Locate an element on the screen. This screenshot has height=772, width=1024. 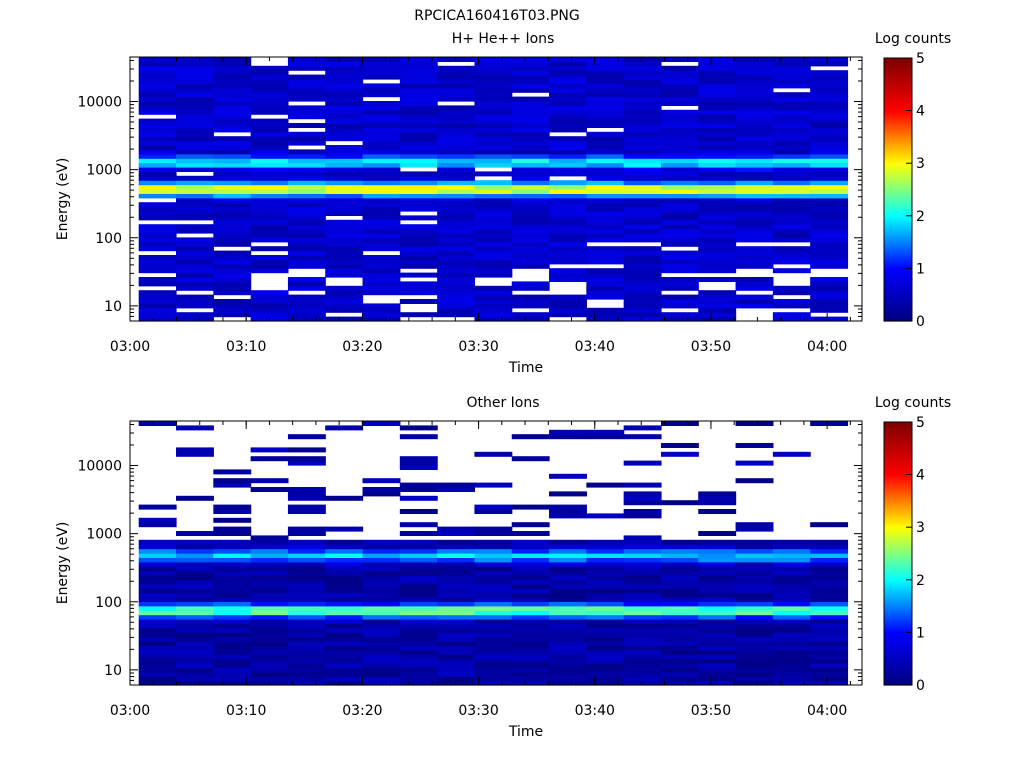
colorbar-tick-label: 0 is located at coordinates (920, 322).